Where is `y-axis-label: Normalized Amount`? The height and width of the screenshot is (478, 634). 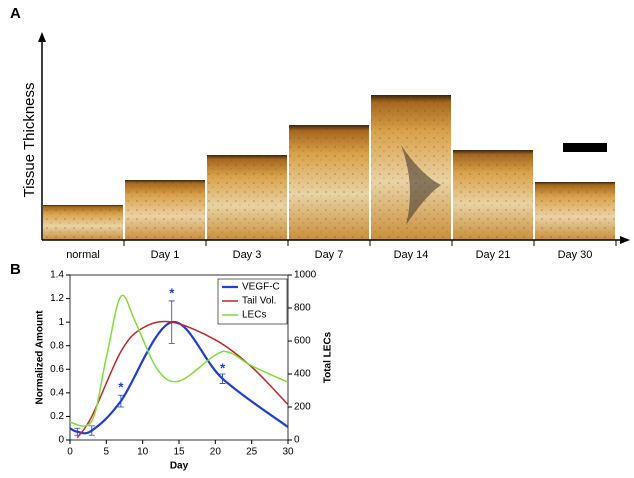 y-axis-label: Normalized Amount is located at coordinates (40, 357).